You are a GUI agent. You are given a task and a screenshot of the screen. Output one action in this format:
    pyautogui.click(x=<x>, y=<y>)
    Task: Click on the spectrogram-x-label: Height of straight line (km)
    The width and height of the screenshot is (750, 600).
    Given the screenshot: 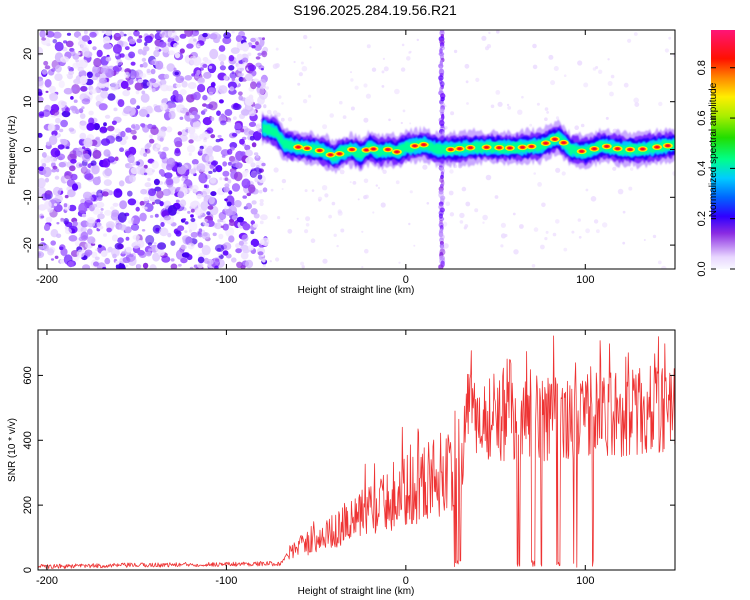 What is the action you would take?
    pyautogui.click(x=356, y=290)
    